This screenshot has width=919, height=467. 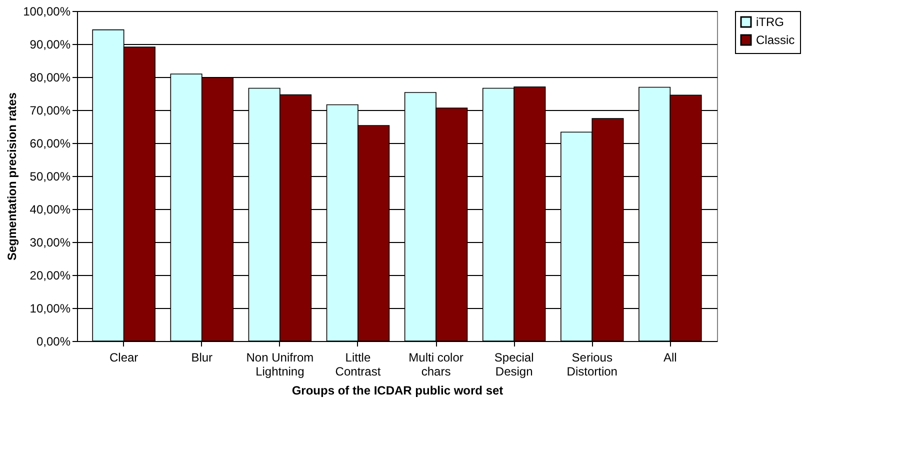 I want to click on x-tick-label: All, so click(x=670, y=357).